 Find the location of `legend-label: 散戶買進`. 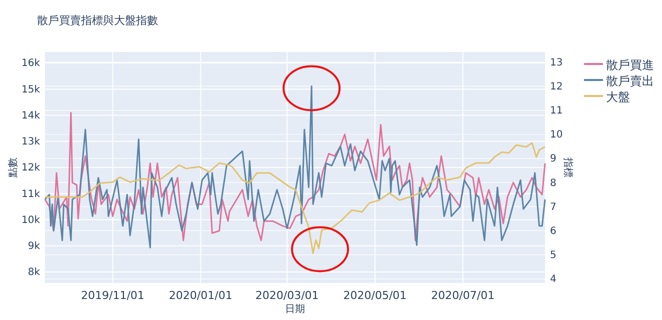

legend-label: 散戶買進 is located at coordinates (630, 65).